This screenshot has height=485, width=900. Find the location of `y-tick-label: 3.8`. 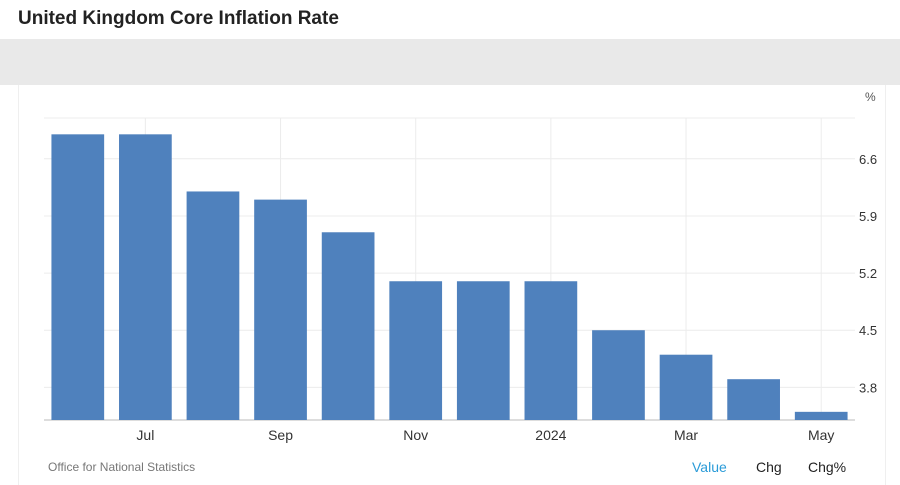

y-tick-label: 3.8 is located at coordinates (868, 387).